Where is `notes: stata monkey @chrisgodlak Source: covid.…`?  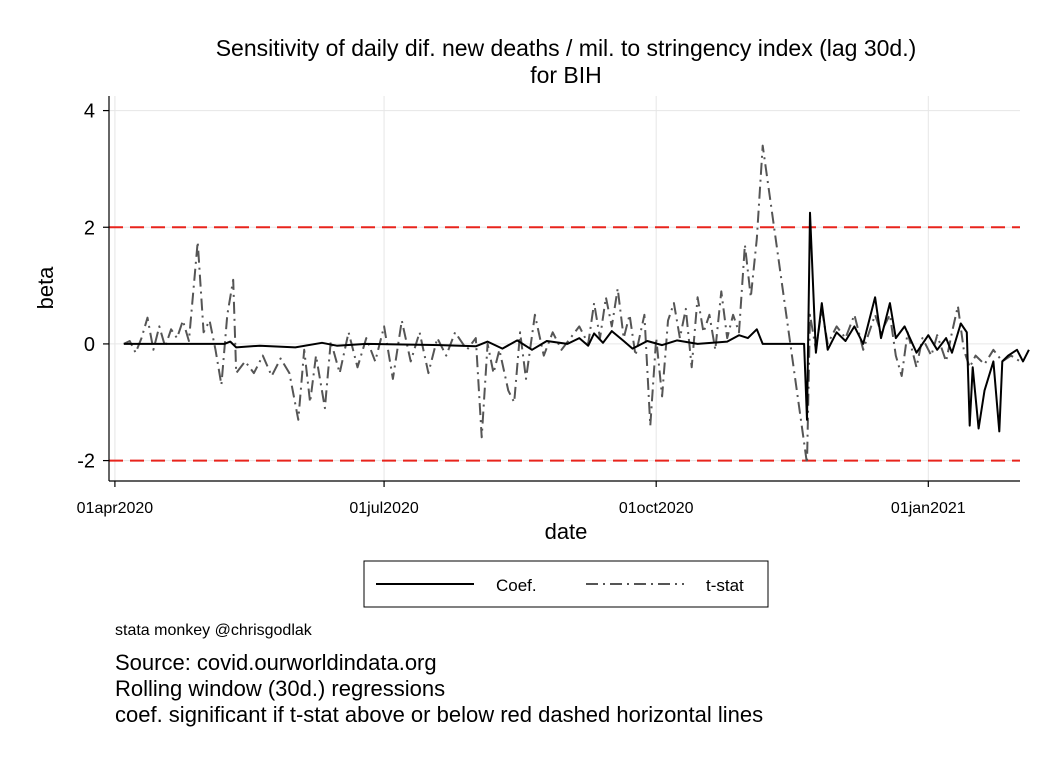
notes: stata monkey @chrisgodlak Source: covid.… is located at coordinates (439, 675).